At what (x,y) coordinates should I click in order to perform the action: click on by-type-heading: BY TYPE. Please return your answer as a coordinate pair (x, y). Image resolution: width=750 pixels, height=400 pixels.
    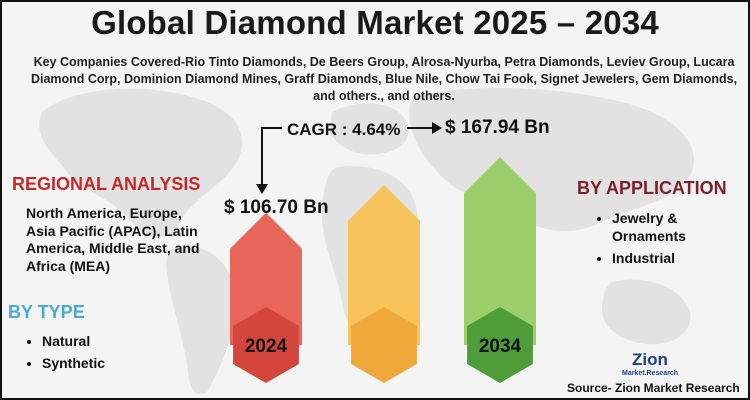
    Looking at the image, I should click on (46, 312).